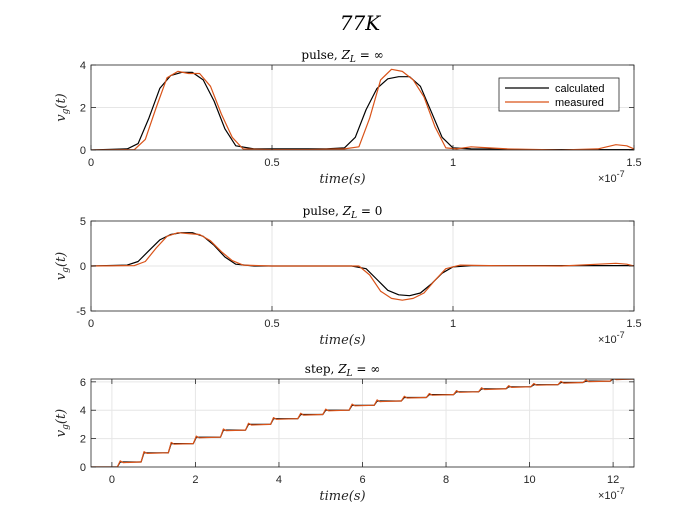 This screenshot has height=525, width=700. Describe the element at coordinates (321, 369) in the screenshot. I see `panel-title-text: step,` at that location.